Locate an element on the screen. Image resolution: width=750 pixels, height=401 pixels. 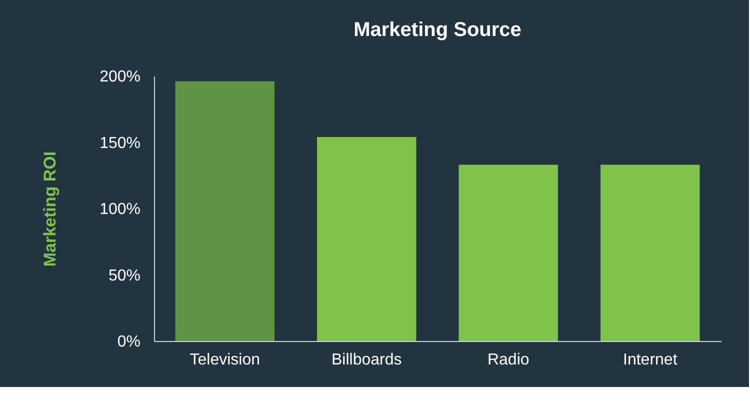
x-tick-label: Television is located at coordinates (225, 360).